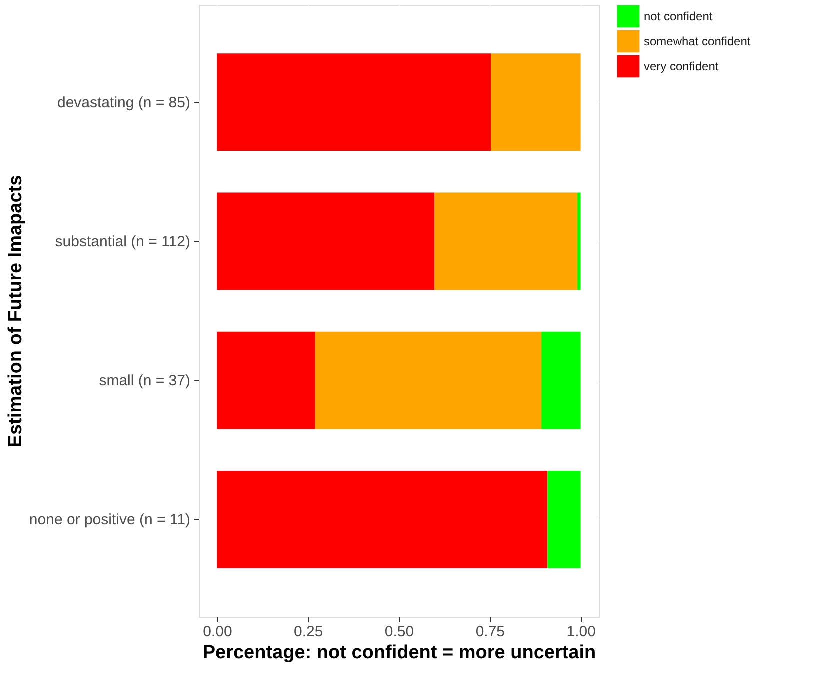 This screenshot has width=839, height=683. I want to click on y-tick-label: small (n = 37), so click(144, 381).